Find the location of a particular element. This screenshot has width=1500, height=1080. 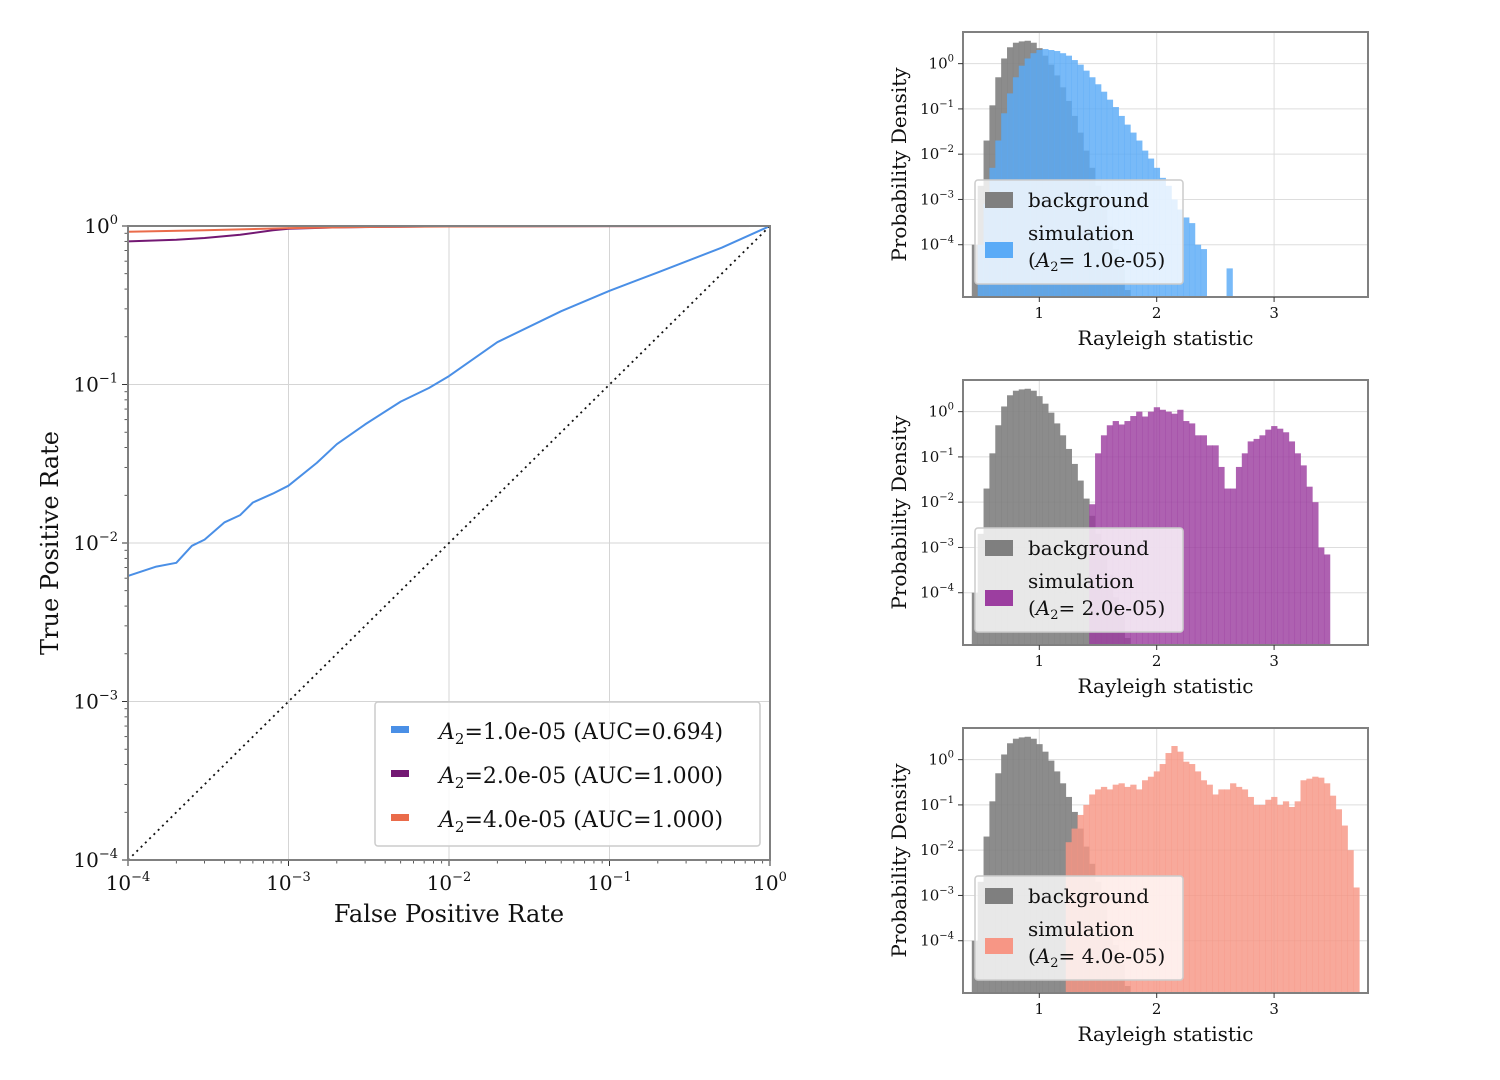

hist-legend-label-background: background is located at coordinates (1088, 200).